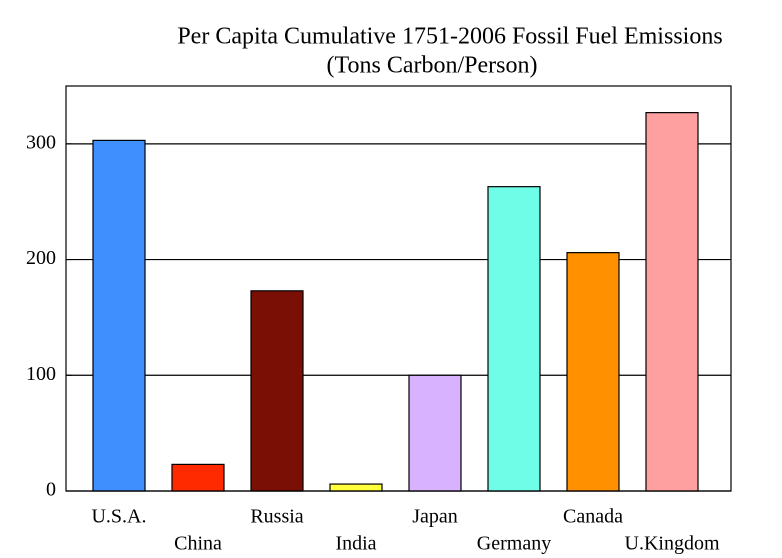 Image resolution: width=782 pixels, height=558 pixels. What do you see at coordinates (118, 517) in the screenshot?
I see `x-tick-label: U.S.A.` at bounding box center [118, 517].